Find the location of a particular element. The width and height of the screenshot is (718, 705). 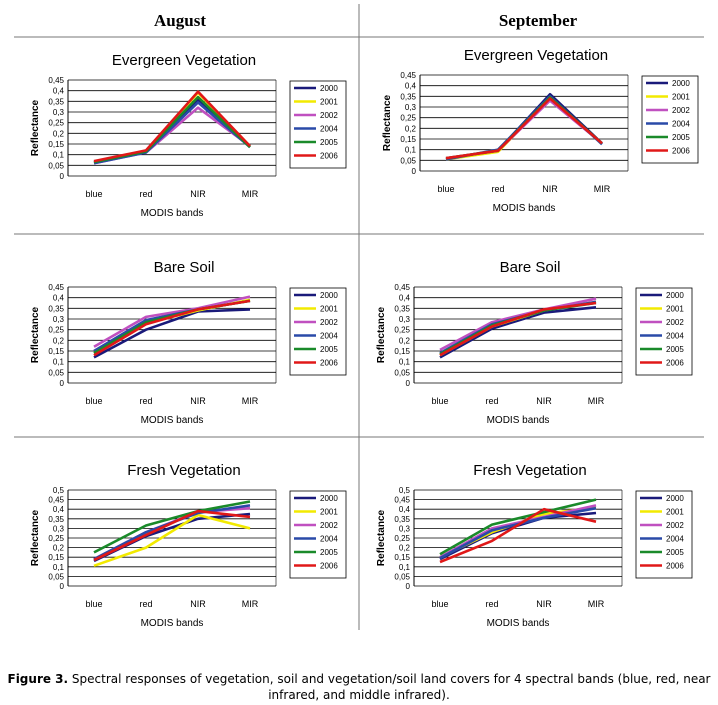

column-header-august: August is located at coordinates (180, 20).